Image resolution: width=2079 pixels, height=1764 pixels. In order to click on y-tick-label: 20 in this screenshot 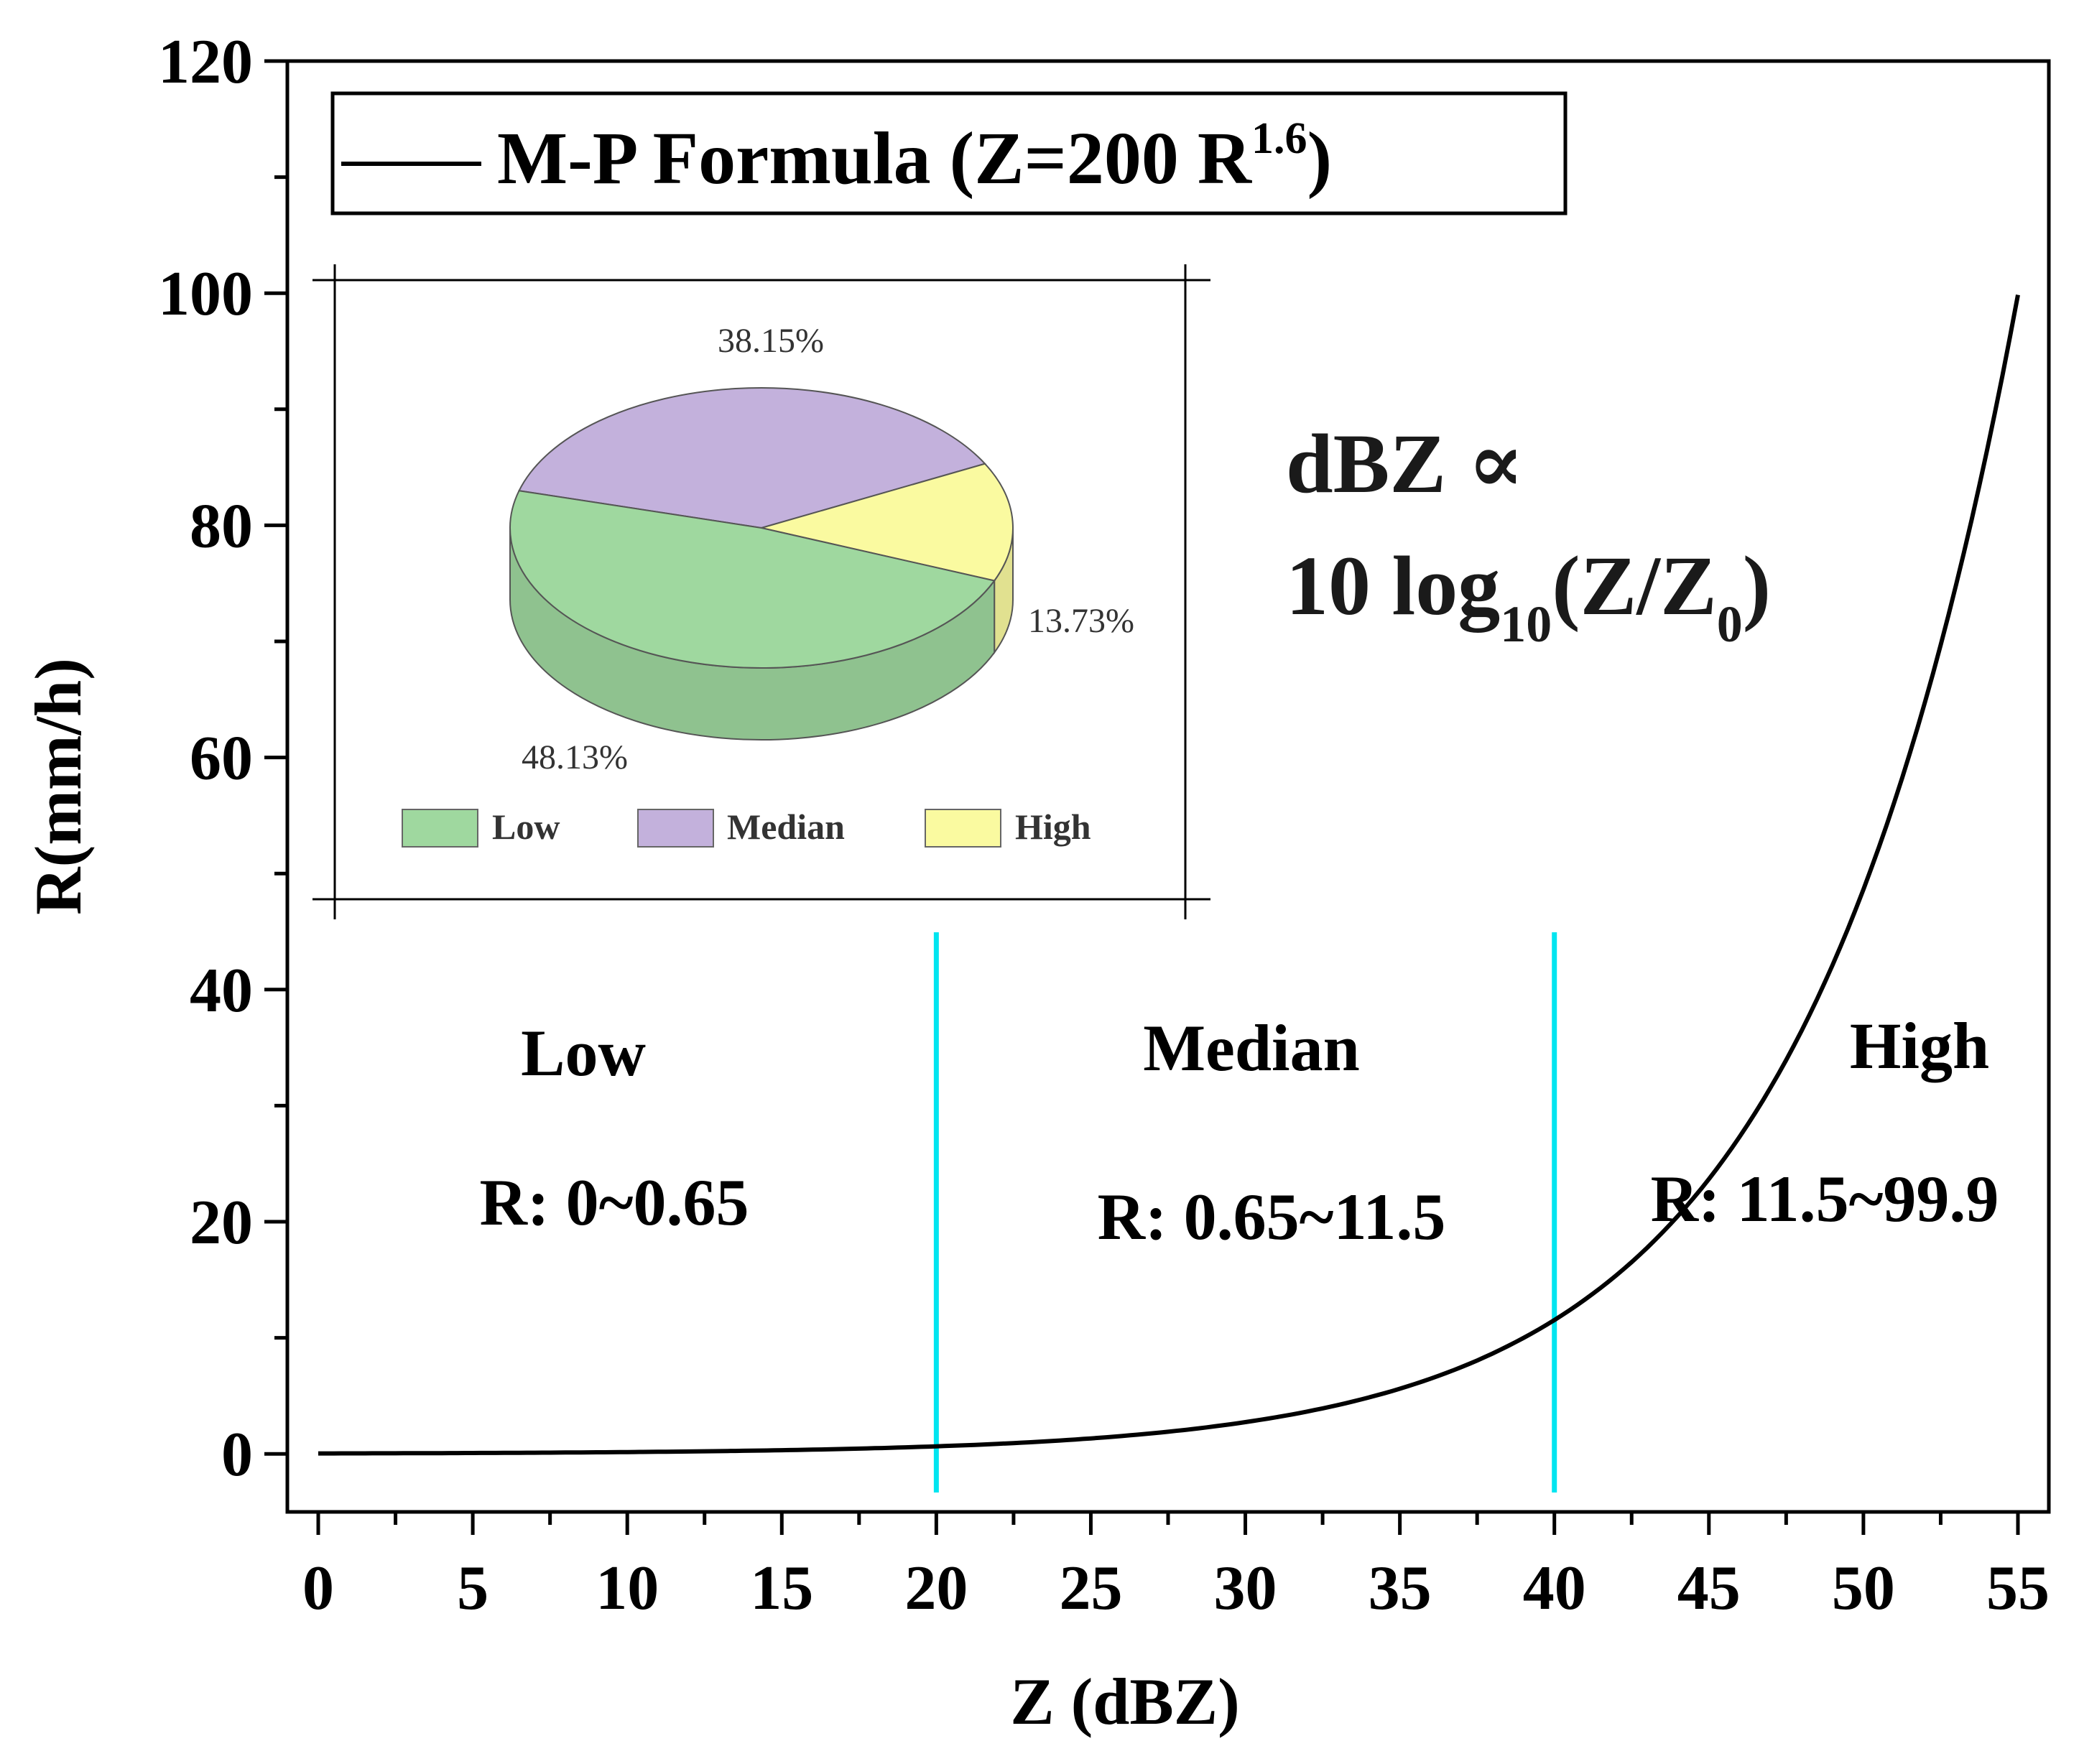, I will do `click(221, 1223)`.